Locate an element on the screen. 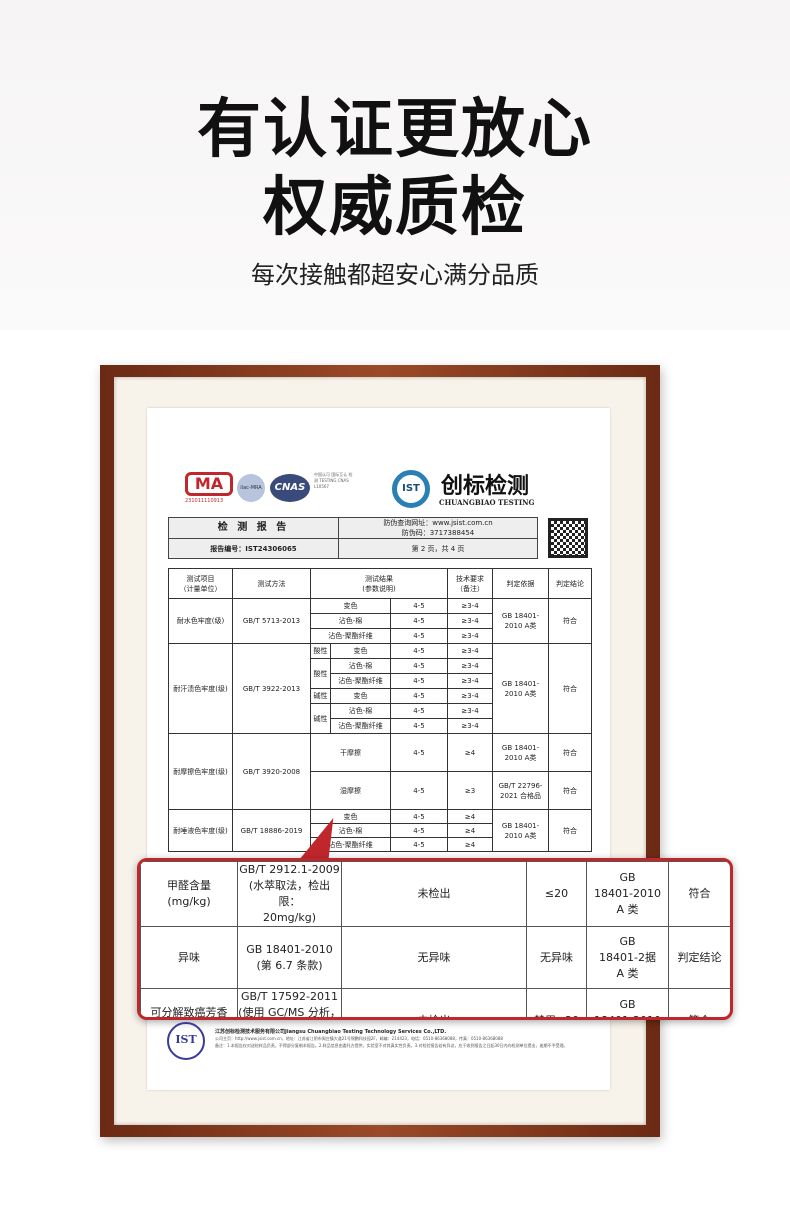  company-name-cn: 创标检测 is located at coordinates (485, 486).